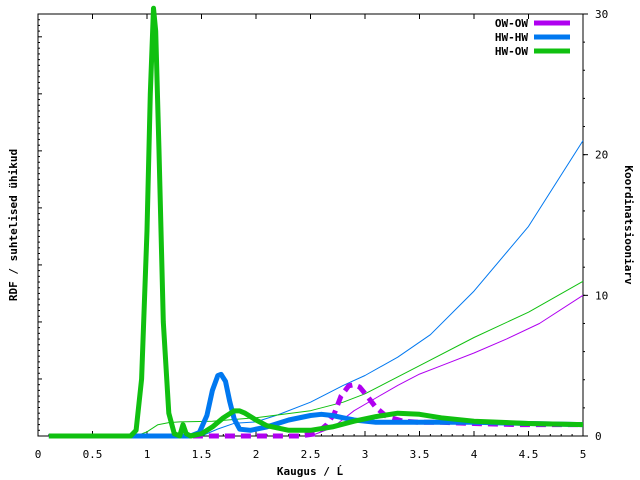 The image size is (640, 480). Describe the element at coordinates (601, 295) in the screenshot. I see `y-right-tick-label: 10` at that location.